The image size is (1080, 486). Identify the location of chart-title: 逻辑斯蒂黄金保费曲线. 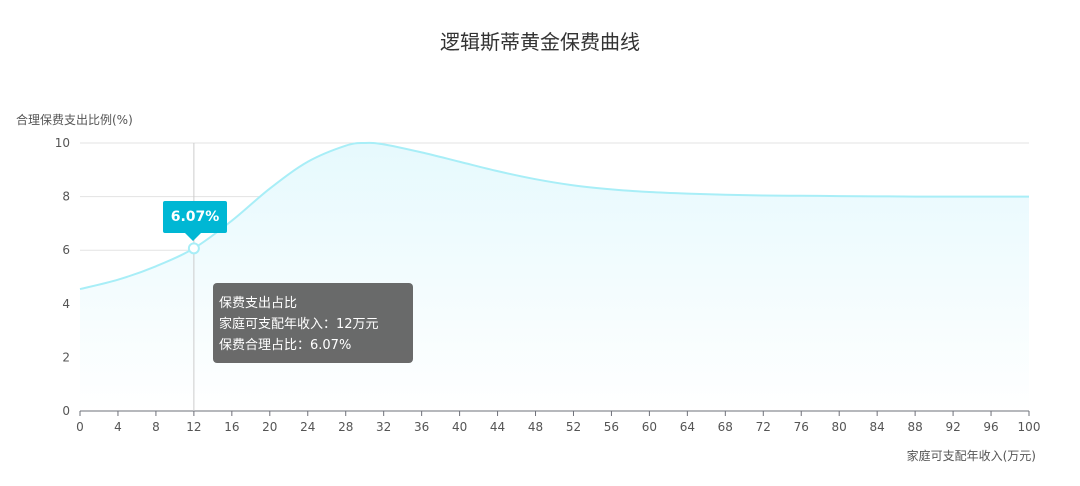
(540, 42).